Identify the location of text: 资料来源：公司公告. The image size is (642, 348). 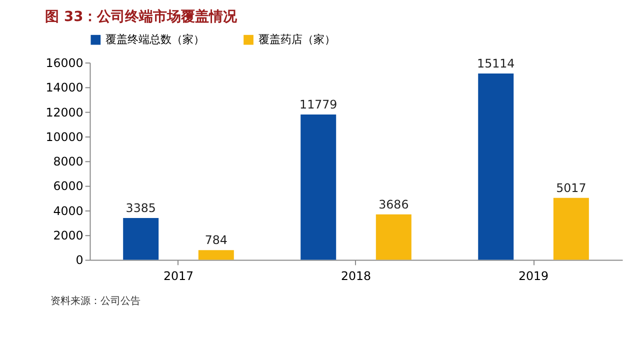
(95, 301).